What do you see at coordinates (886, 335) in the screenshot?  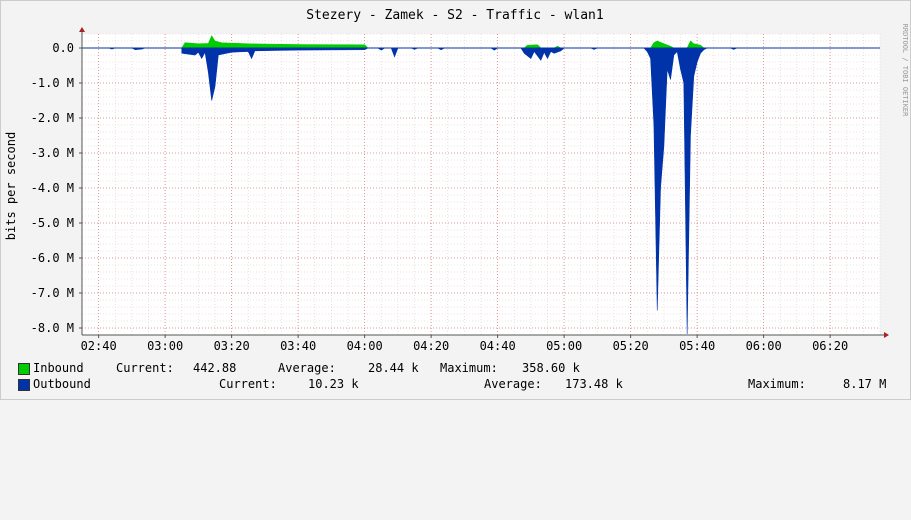 I see `x-axis-arrow` at bounding box center [886, 335].